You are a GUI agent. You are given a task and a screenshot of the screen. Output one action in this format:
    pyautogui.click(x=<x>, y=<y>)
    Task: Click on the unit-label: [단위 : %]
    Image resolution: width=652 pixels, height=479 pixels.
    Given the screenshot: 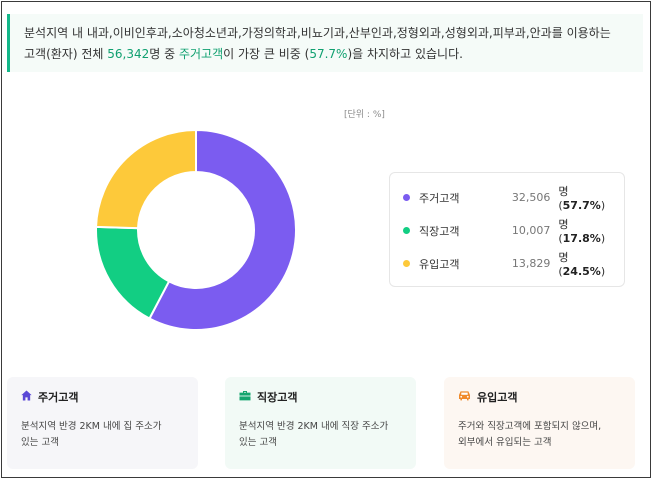 What is the action you would take?
    pyautogui.click(x=364, y=115)
    